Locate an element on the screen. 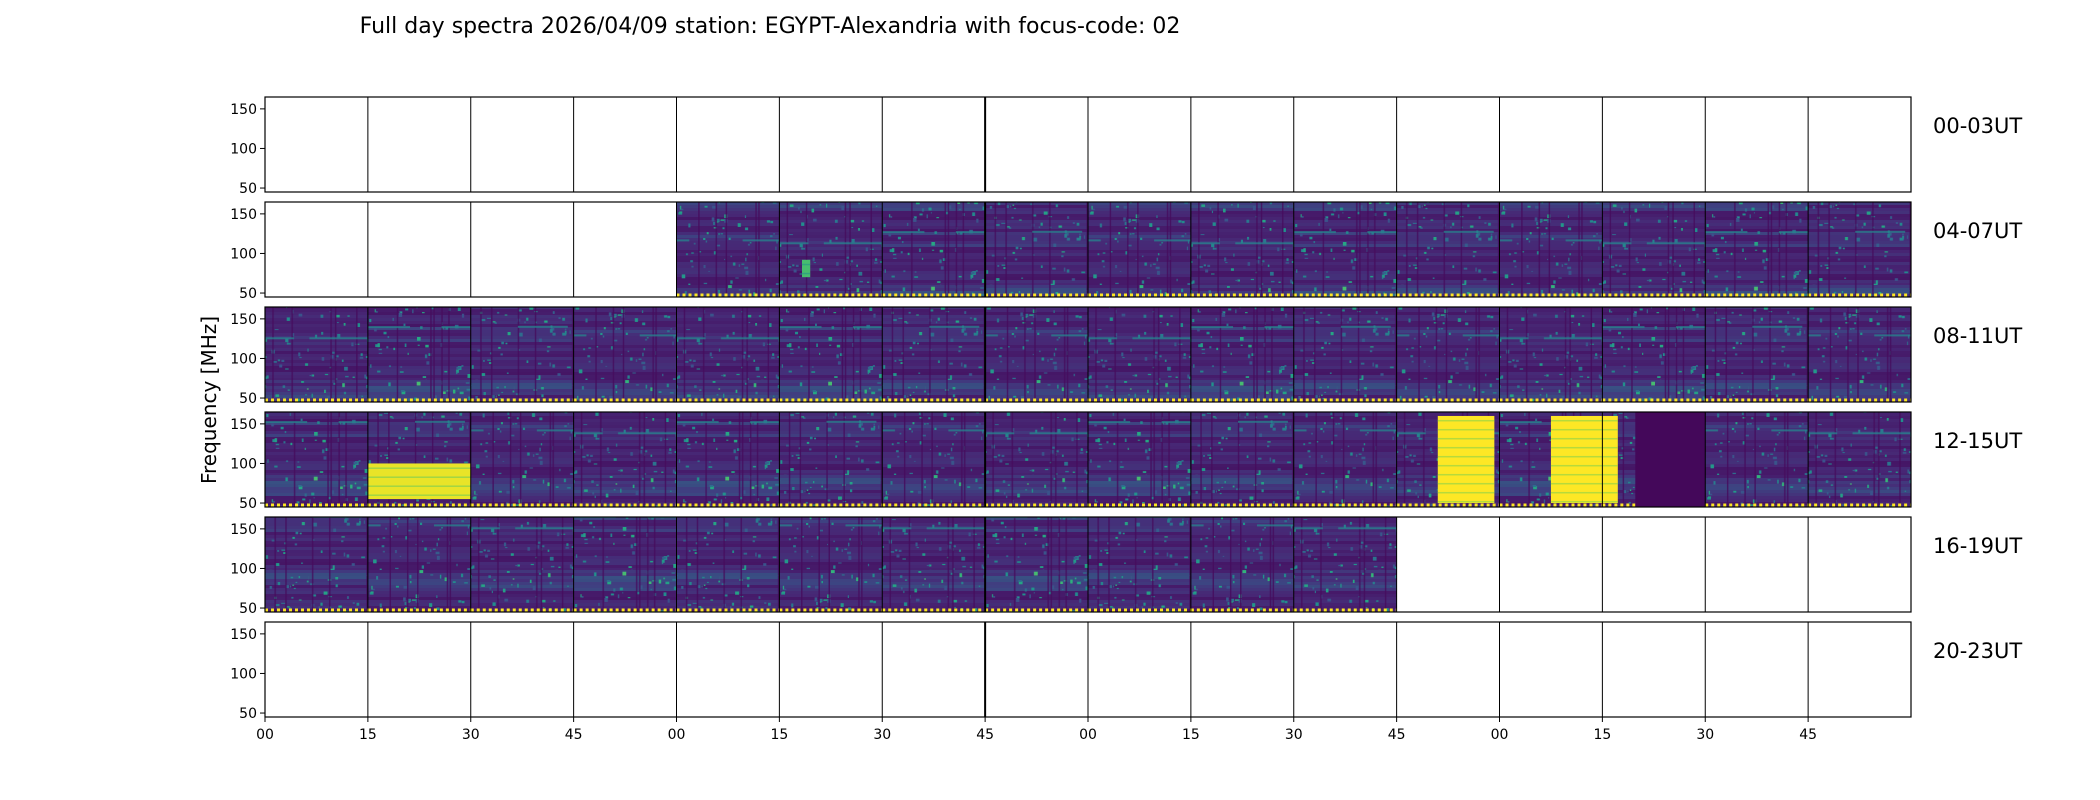 This screenshot has height=800, width=2100. row-label: 16-19UT is located at coordinates (1977, 546).